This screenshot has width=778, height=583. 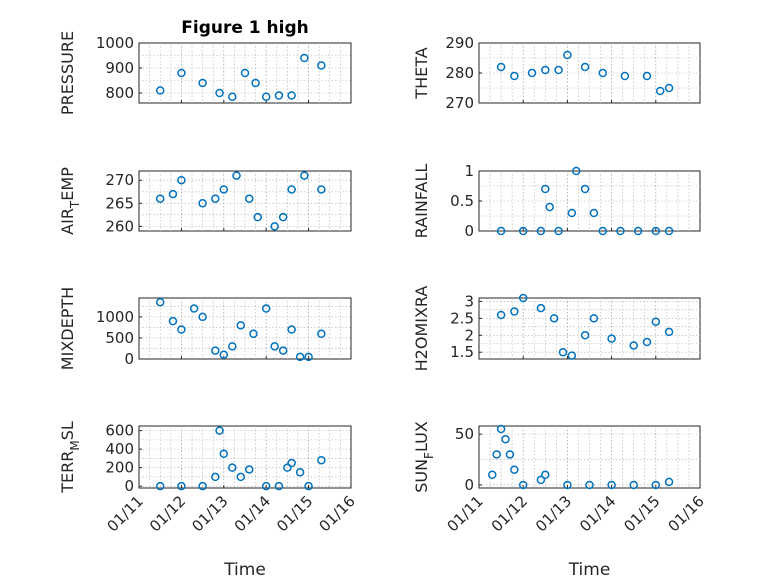 What do you see at coordinates (67, 184) in the screenshot?
I see `y-axis-label-tail: EMP` at bounding box center [67, 184].